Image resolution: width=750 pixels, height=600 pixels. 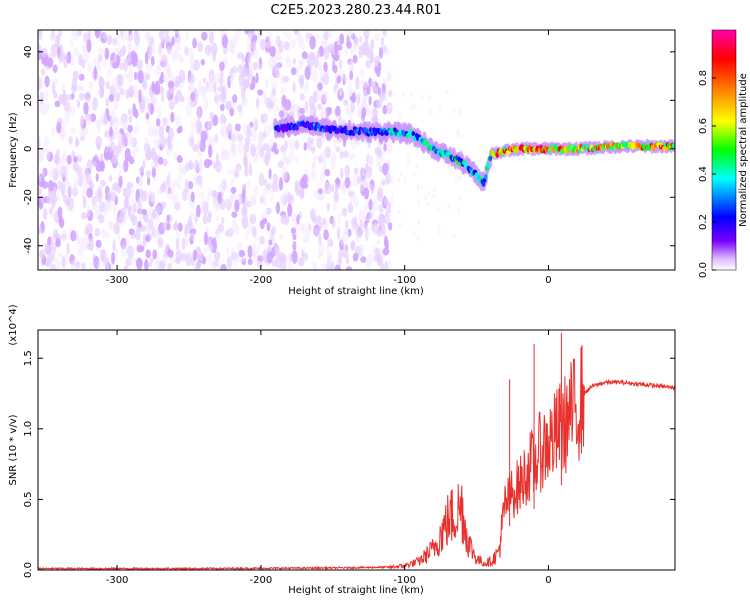 I want to click on spectrogram-y-tick-label: -20, so click(x=28, y=197).